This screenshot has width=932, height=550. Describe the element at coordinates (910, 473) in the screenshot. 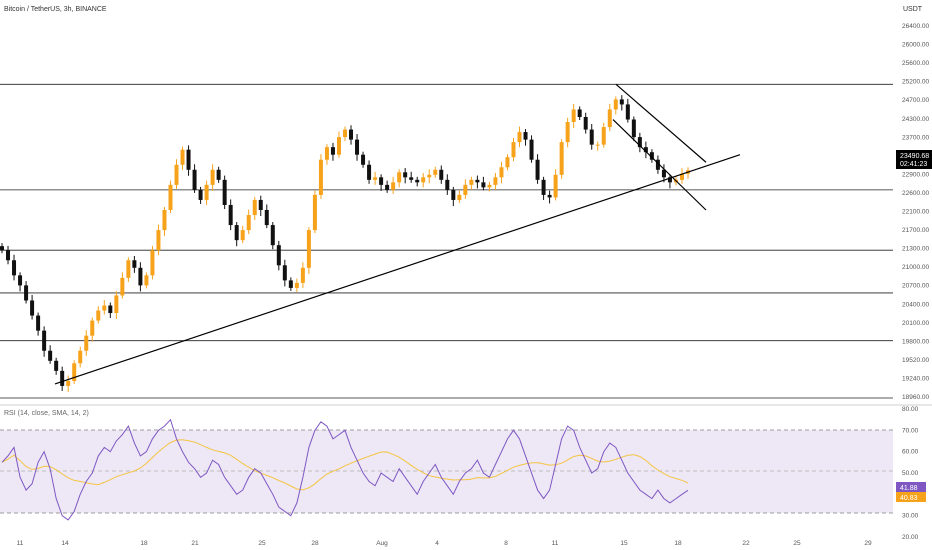

I see `rsi-tick-label: 50.00` at that location.